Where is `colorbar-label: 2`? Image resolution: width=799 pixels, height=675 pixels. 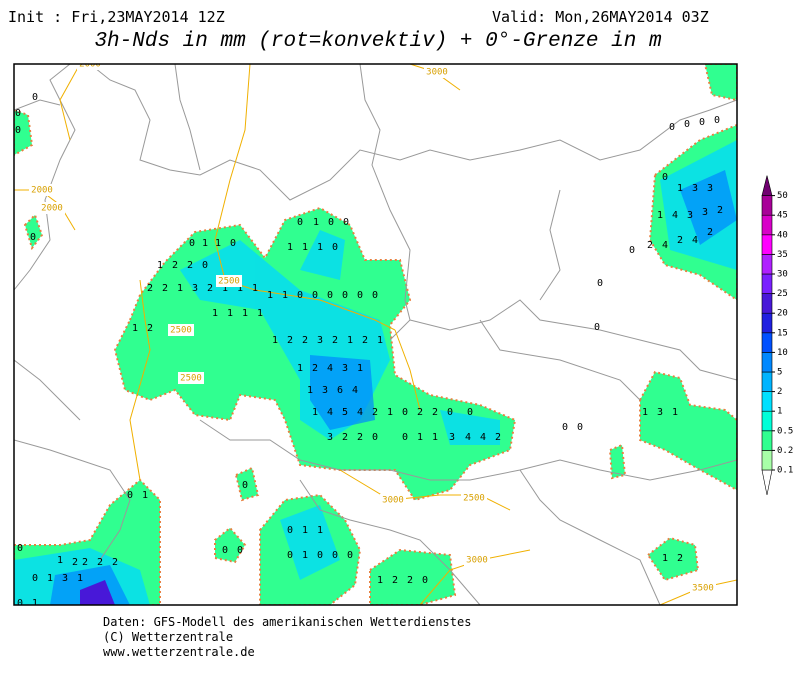 colorbar-label: 2 is located at coordinates (779, 392).